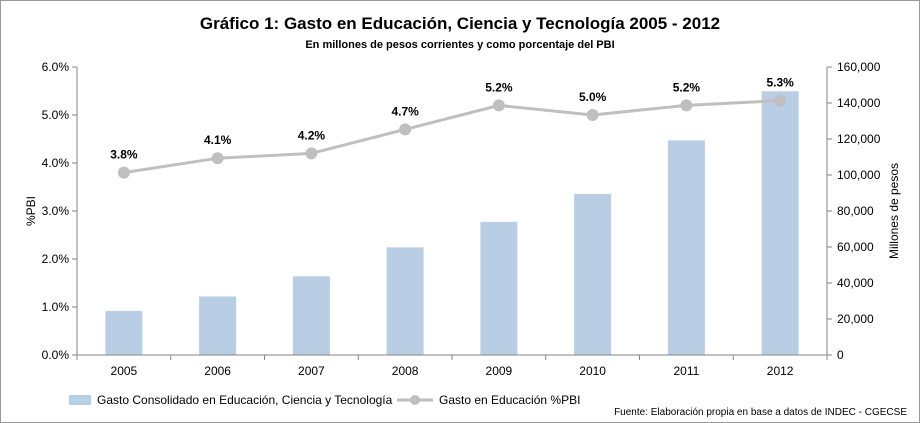  What do you see at coordinates (859, 67) in the screenshot?
I see `right-axis-tick-label: 160,000` at bounding box center [859, 67].